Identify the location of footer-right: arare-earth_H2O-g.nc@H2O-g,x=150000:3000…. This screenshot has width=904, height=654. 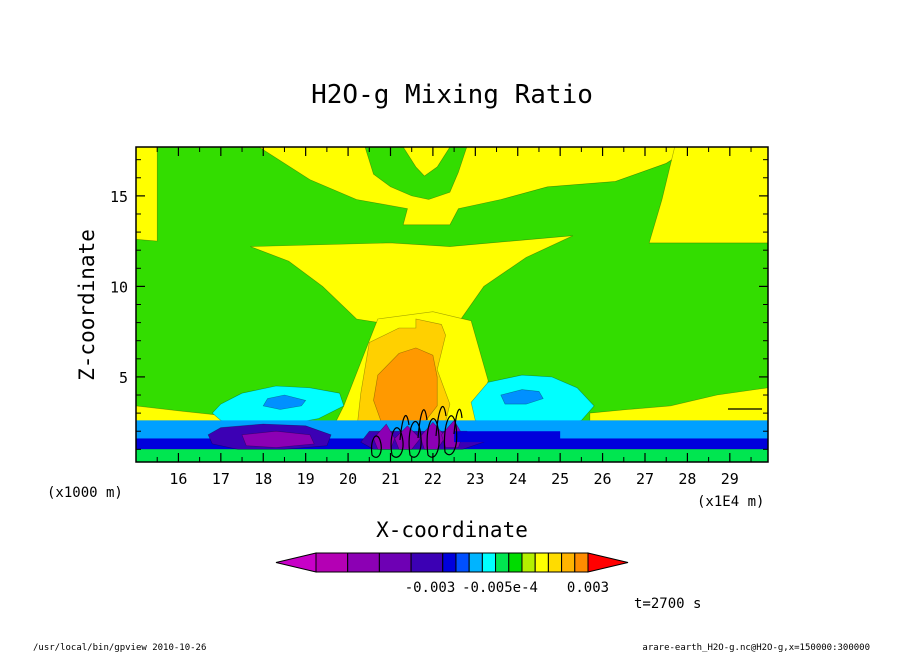
(756, 648).